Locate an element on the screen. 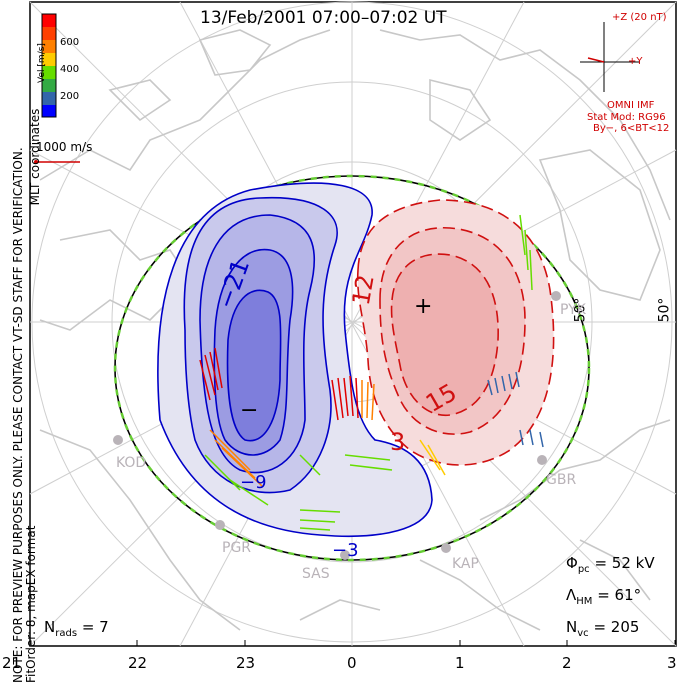  mlt-tick-22: 22 is located at coordinates (138, 663).